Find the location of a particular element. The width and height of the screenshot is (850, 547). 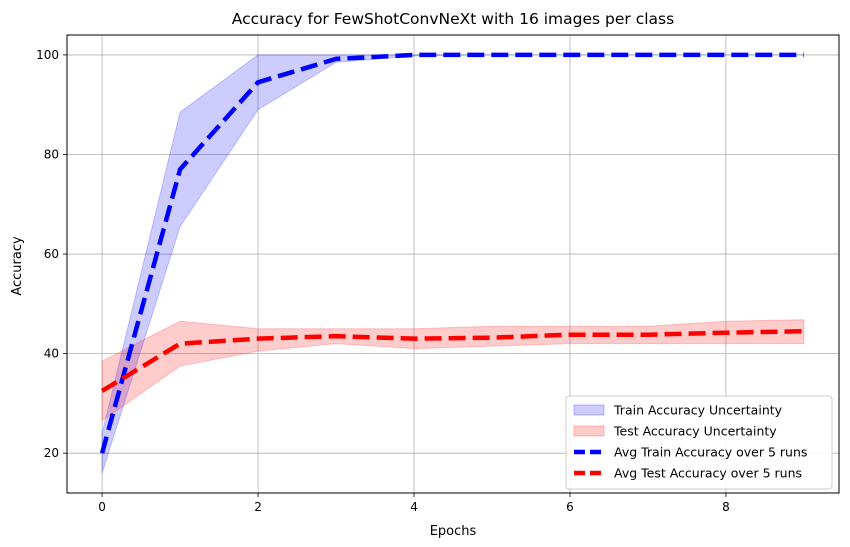

legend-label: Train Accuracy Uncertainty is located at coordinates (698, 410).